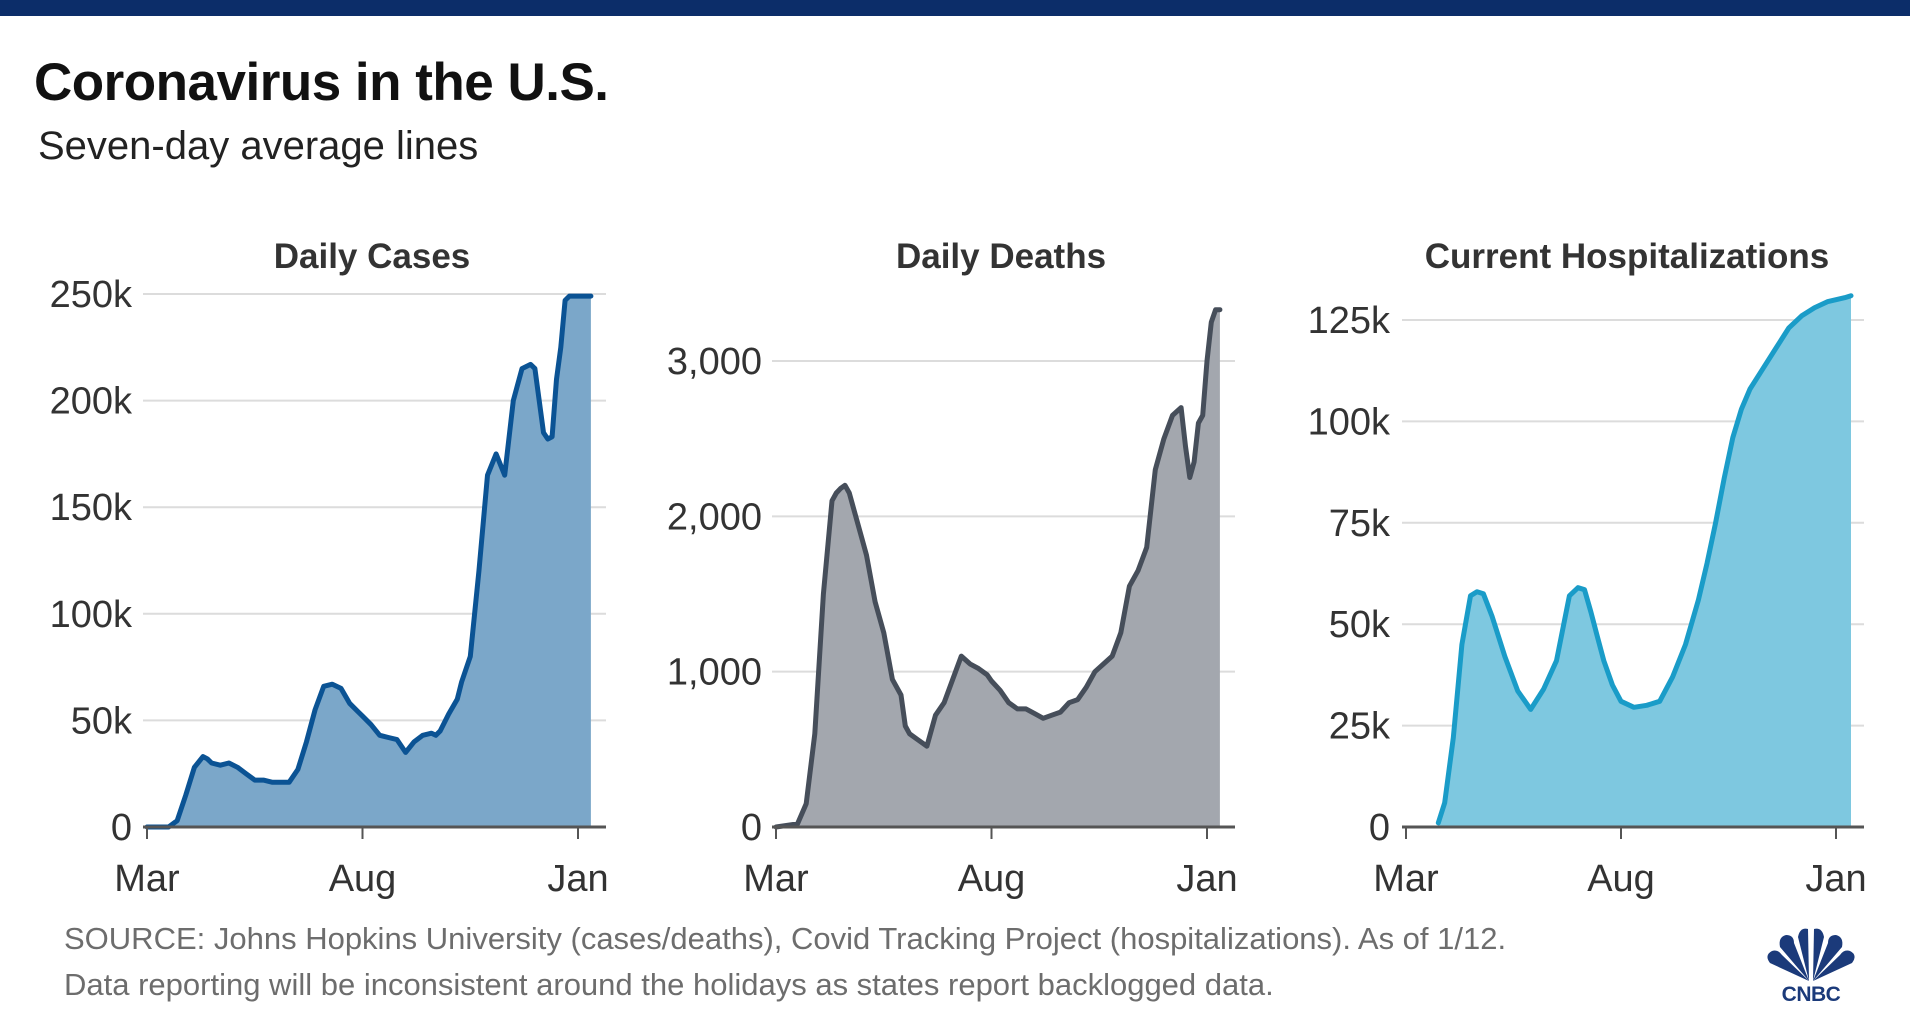 The height and width of the screenshot is (1032, 1910). I want to click on y-tick-label: 75k, so click(1360, 524).